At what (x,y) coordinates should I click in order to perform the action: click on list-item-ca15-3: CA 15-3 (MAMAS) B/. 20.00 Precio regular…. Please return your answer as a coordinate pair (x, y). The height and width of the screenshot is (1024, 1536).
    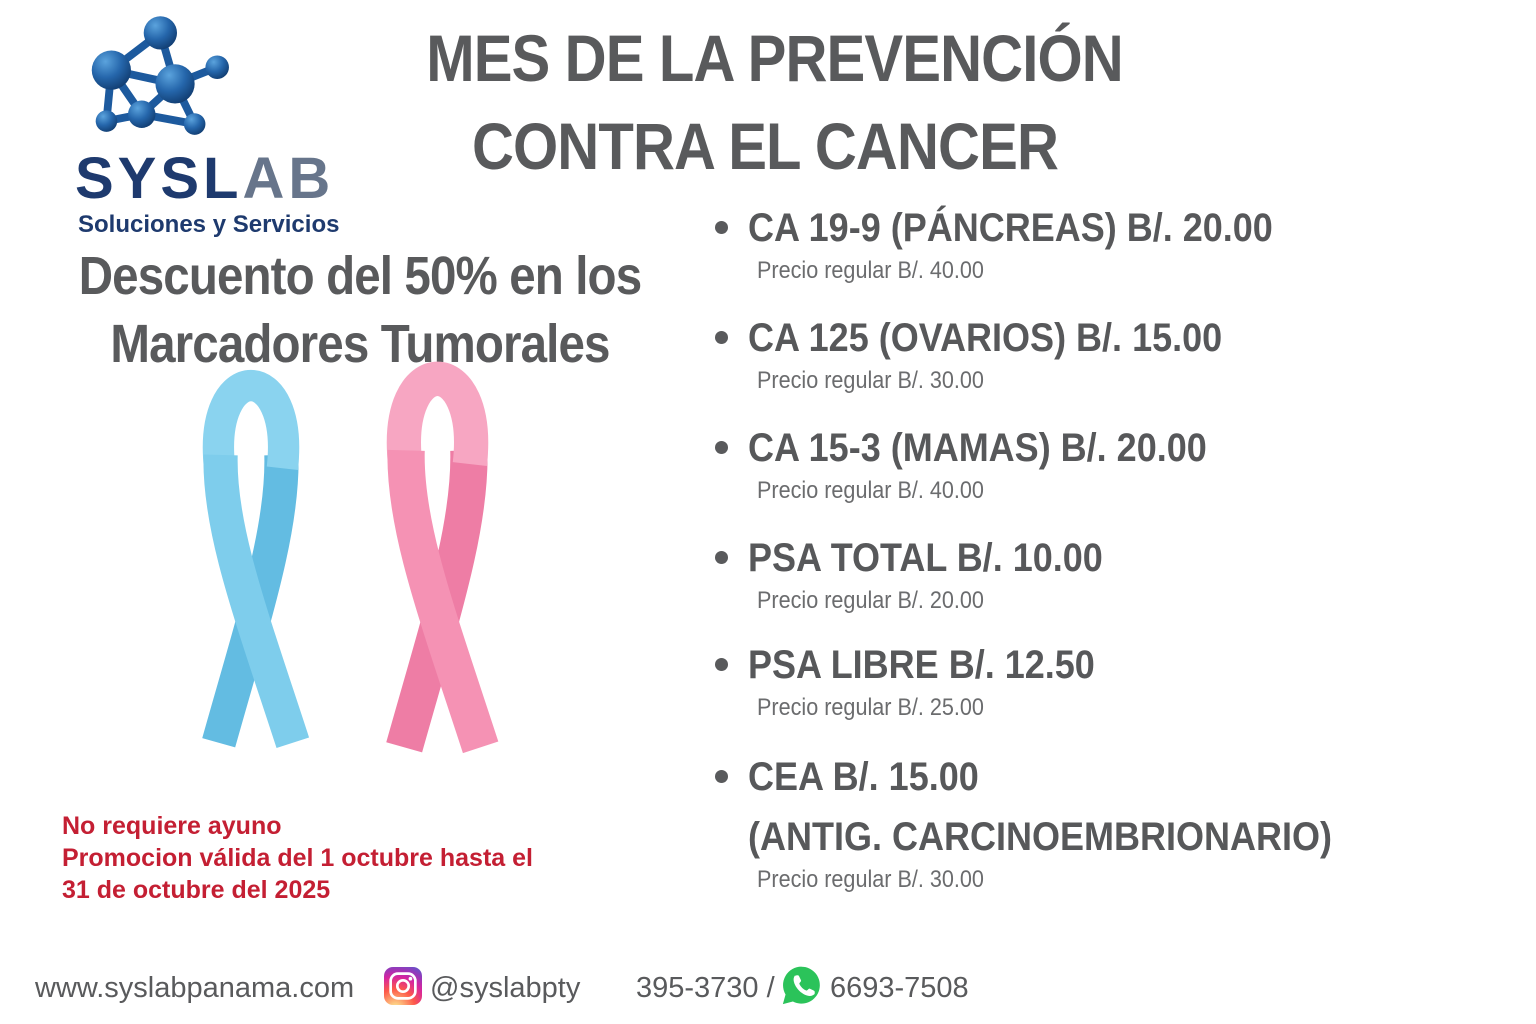
    Looking at the image, I should click on (981, 465).